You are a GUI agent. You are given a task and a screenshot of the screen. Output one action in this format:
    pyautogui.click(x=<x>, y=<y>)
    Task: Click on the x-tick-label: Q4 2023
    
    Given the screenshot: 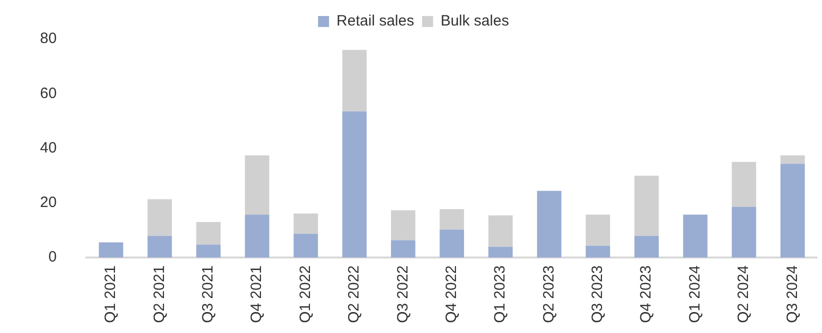 What is the action you would take?
    pyautogui.click(x=646, y=294)
    